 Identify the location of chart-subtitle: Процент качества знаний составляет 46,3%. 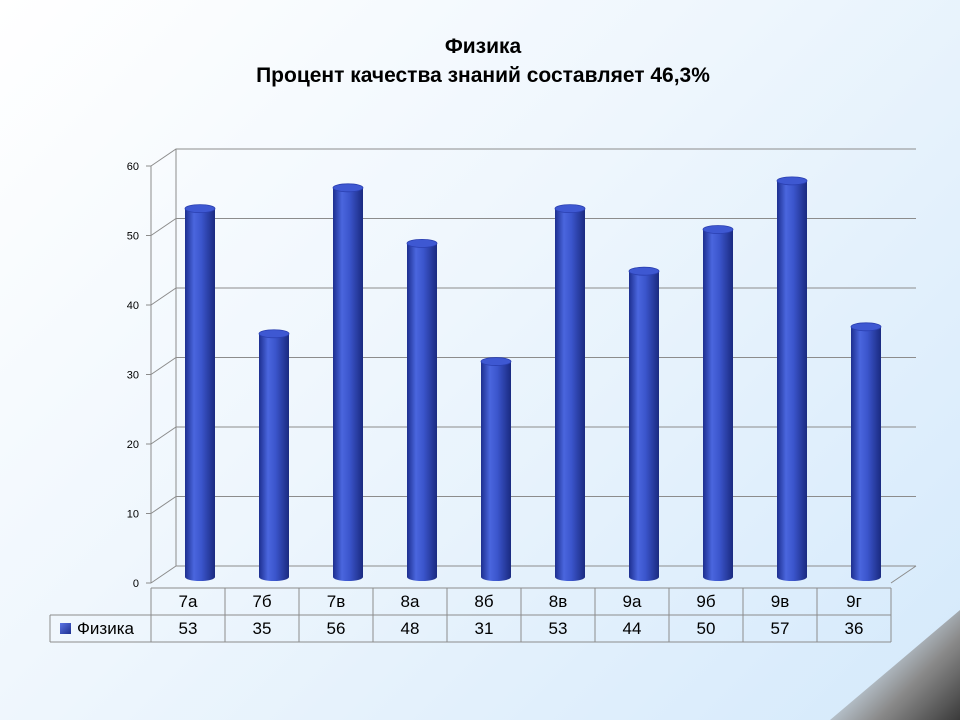
(483, 75).